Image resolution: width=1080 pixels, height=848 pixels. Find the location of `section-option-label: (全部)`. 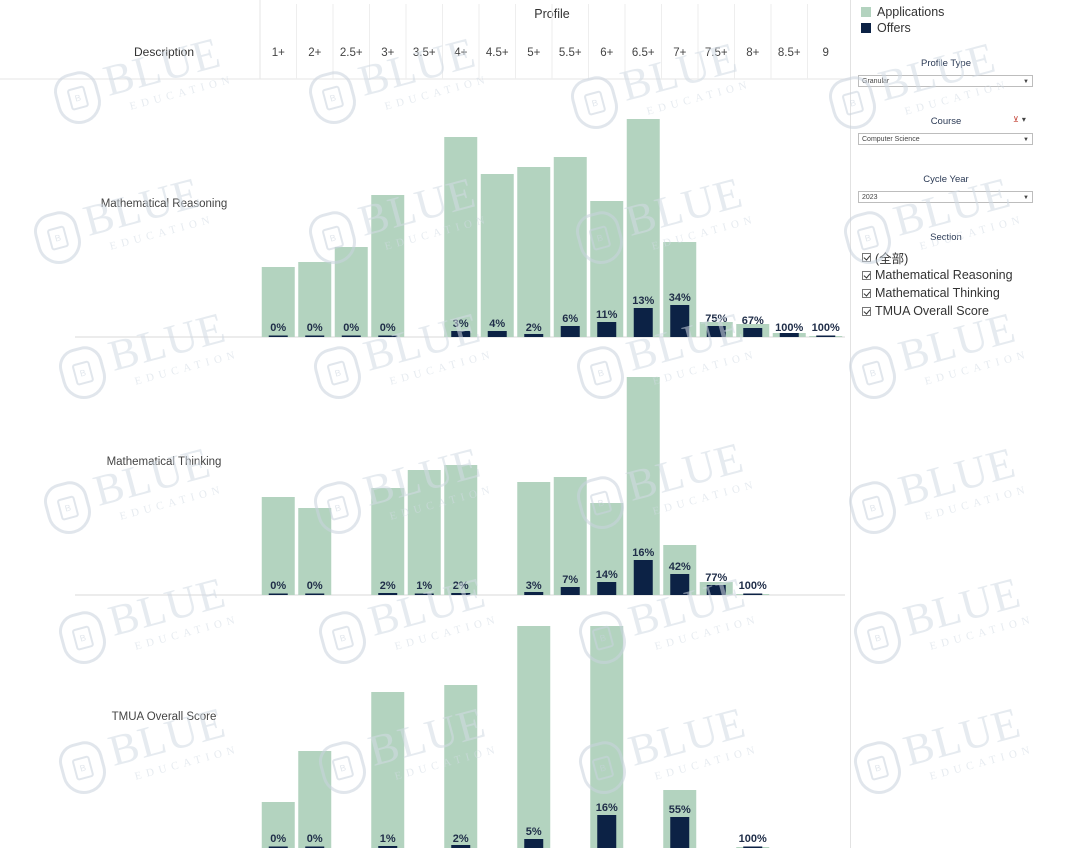

section-option-label: (全部) is located at coordinates (892, 258).